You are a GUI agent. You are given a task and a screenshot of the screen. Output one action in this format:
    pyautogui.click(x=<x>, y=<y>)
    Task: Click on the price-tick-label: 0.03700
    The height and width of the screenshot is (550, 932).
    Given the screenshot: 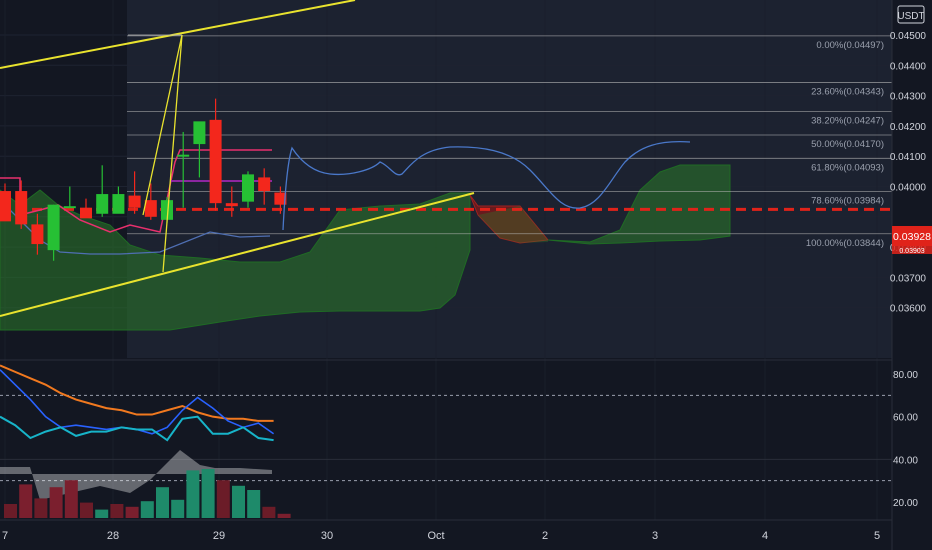 What is the action you would take?
    pyautogui.click(x=908, y=278)
    